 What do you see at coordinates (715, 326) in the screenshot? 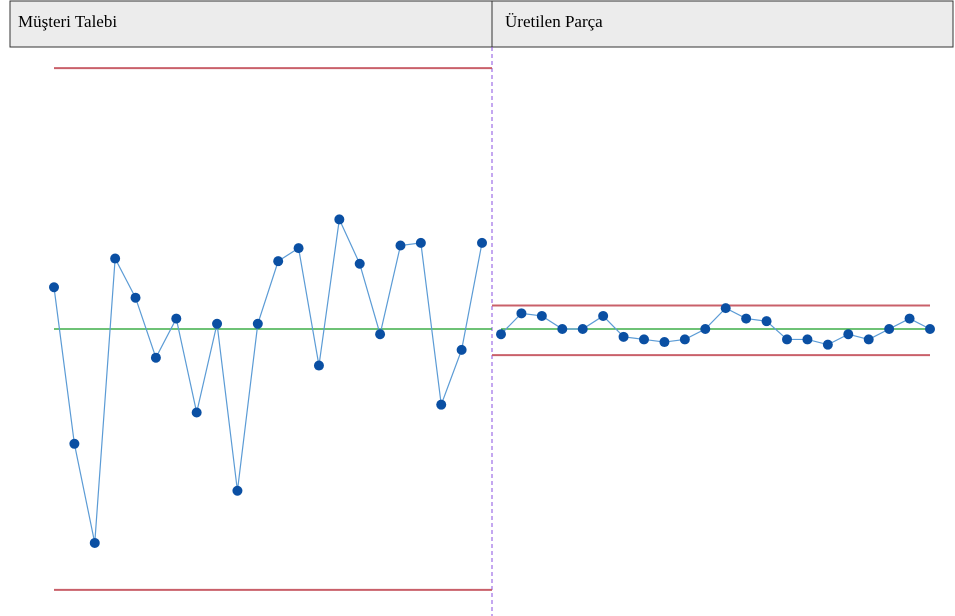
I see `data-line` at bounding box center [715, 326].